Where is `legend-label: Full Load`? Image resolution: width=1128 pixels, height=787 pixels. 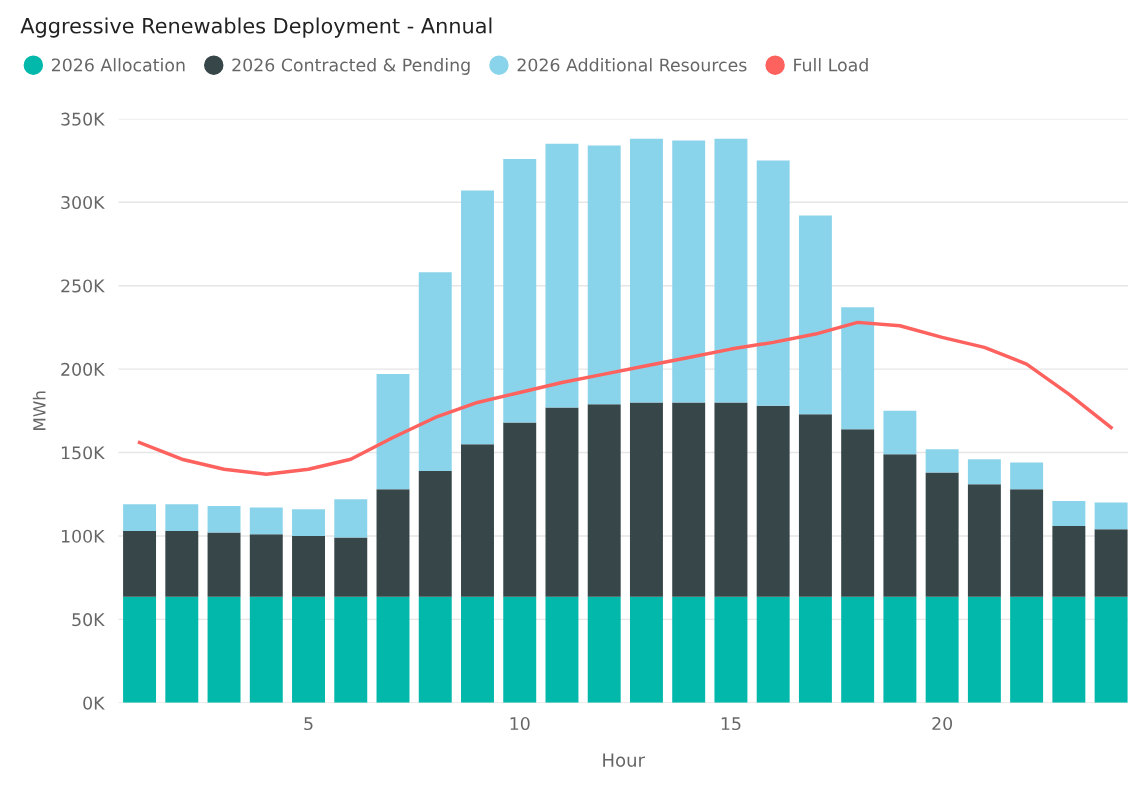 legend-label: Full Load is located at coordinates (831, 65).